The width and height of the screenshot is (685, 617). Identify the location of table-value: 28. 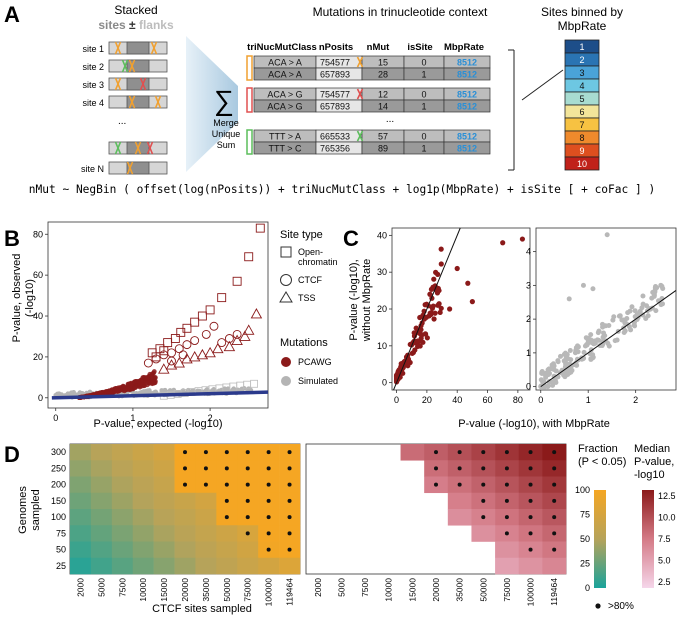
(383, 75).